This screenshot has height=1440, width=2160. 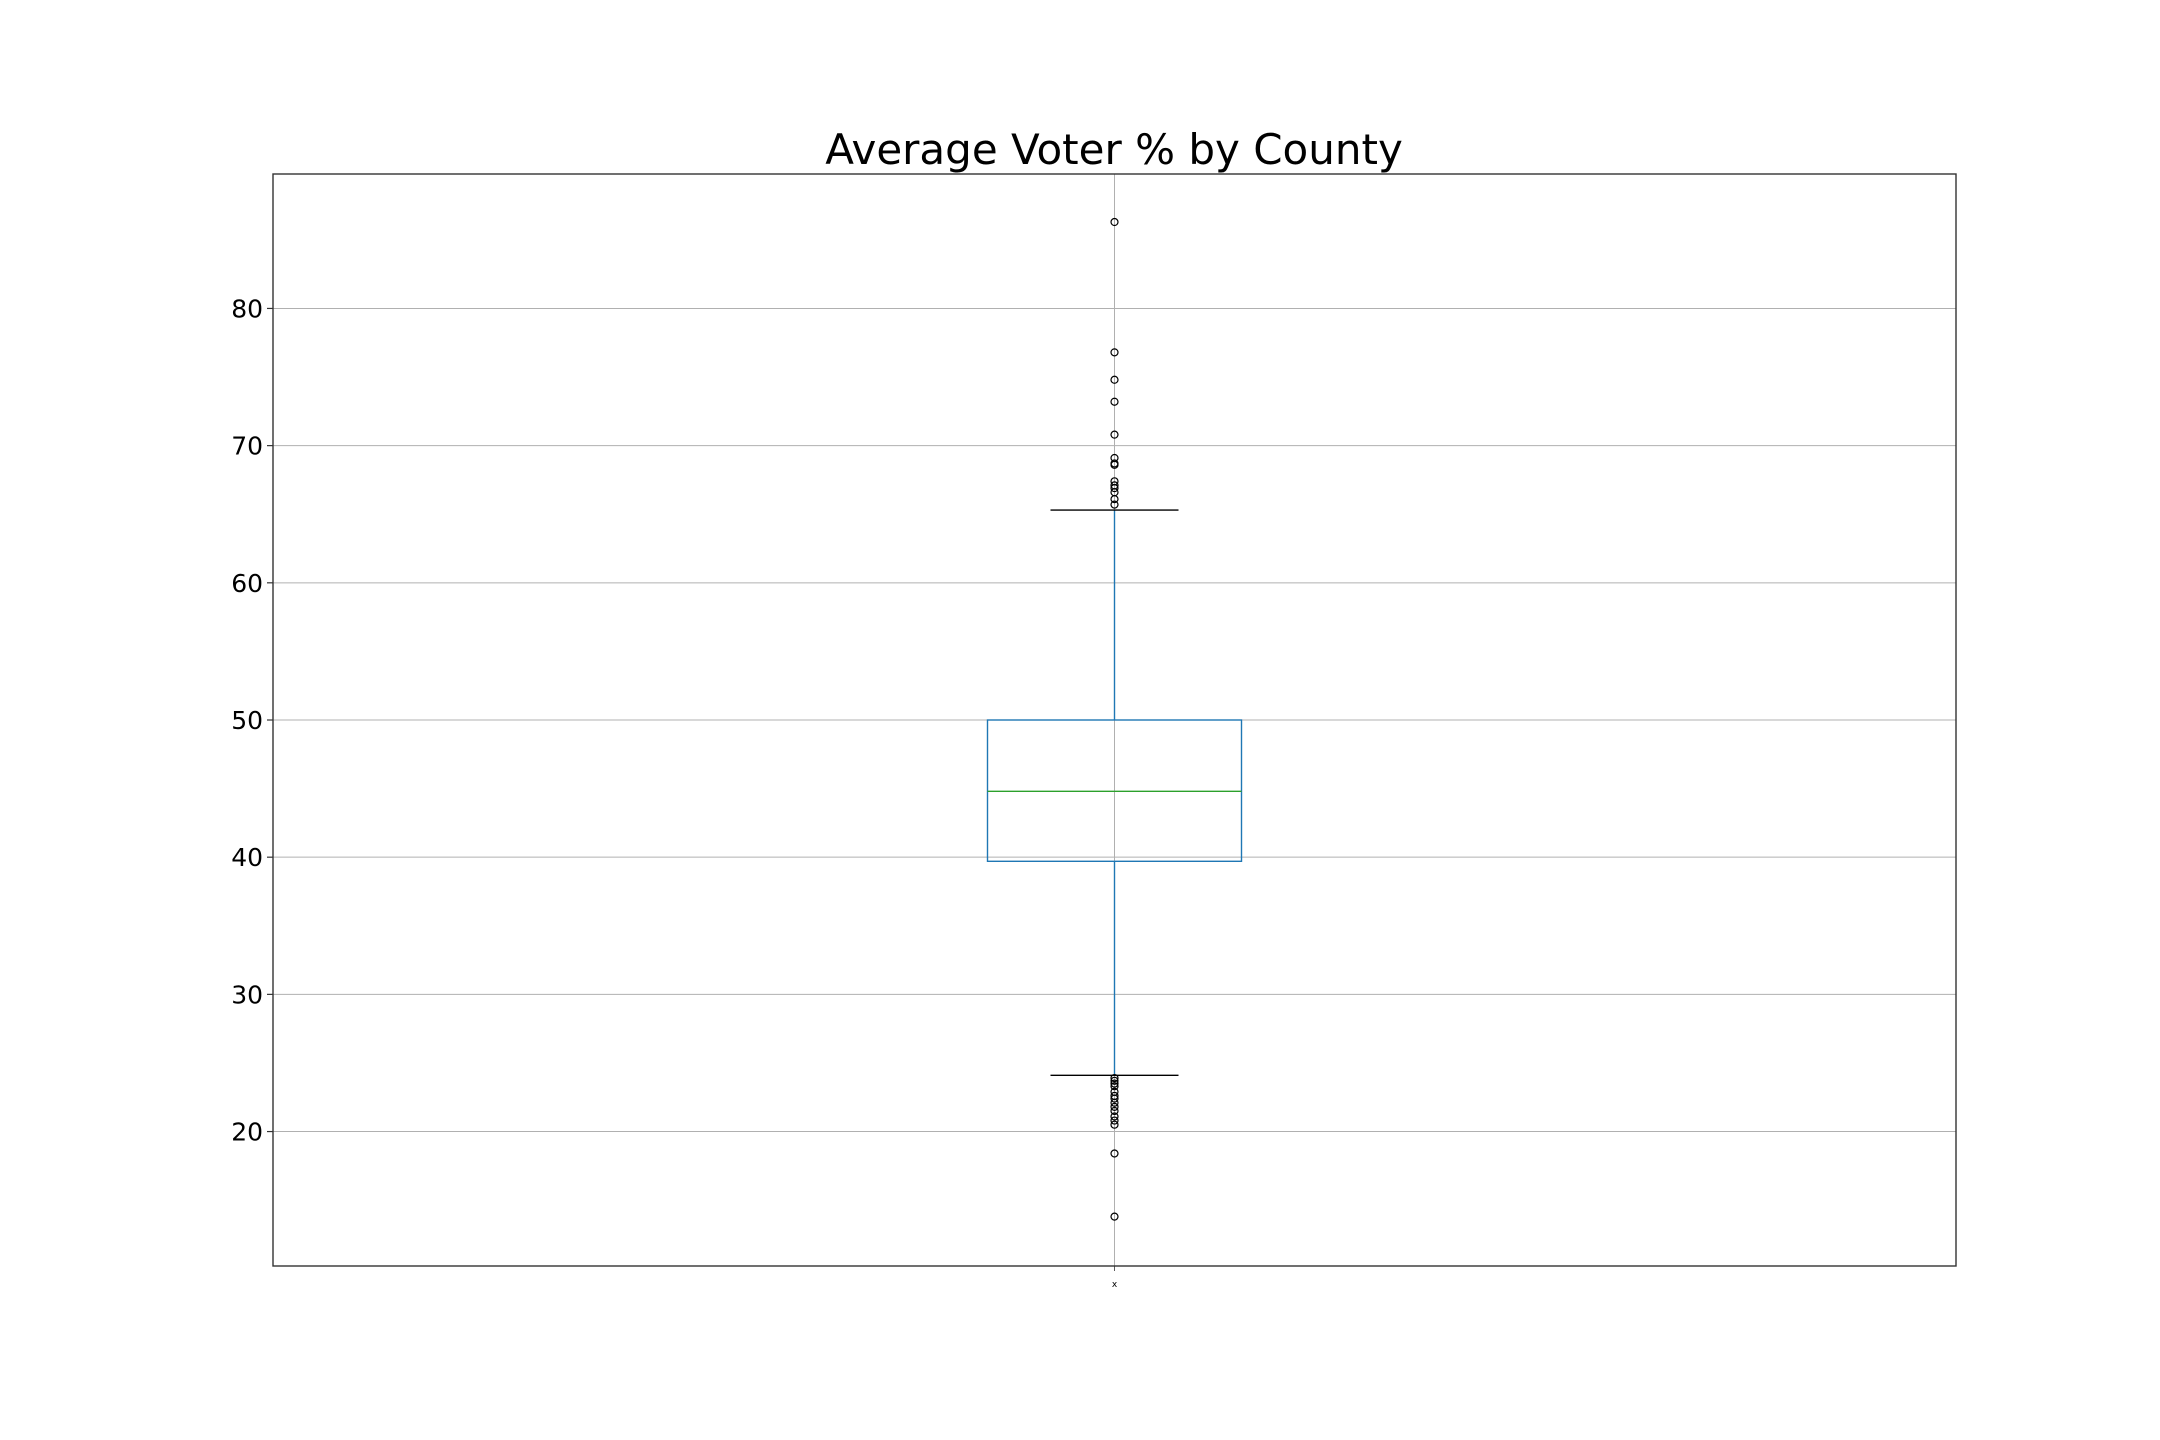 What do you see at coordinates (1115, 1285) in the screenshot?
I see `x-tick-label: x` at bounding box center [1115, 1285].